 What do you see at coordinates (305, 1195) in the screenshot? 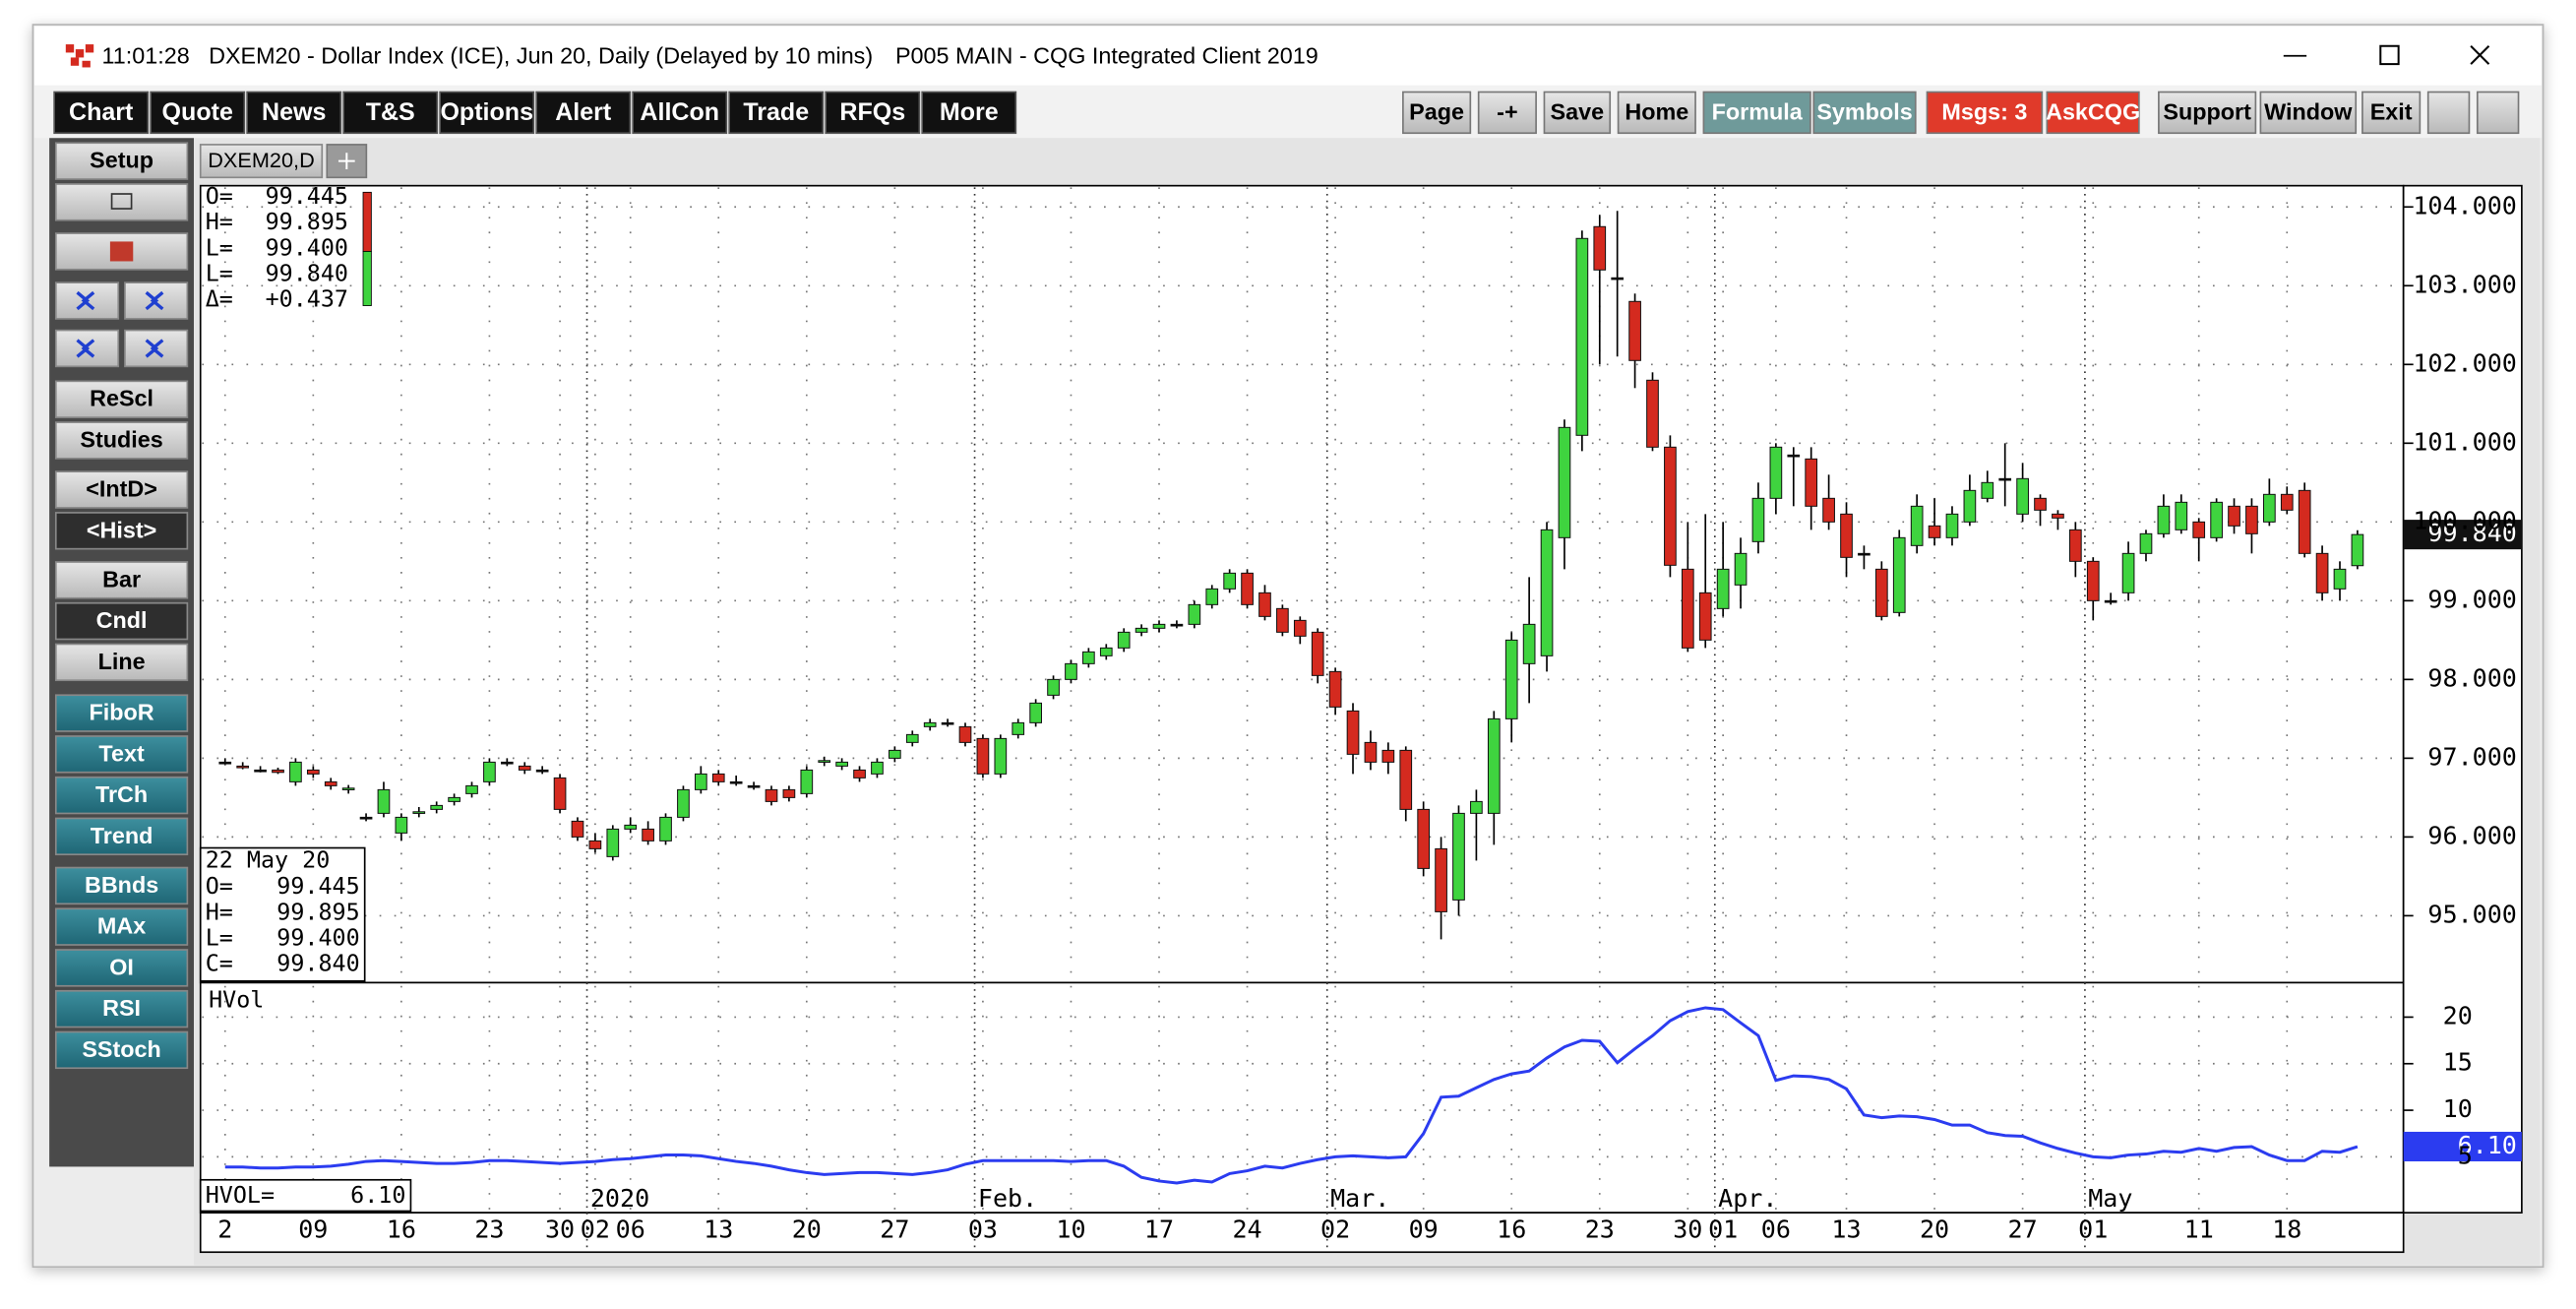
I see `hvol-readout-box` at bounding box center [305, 1195].